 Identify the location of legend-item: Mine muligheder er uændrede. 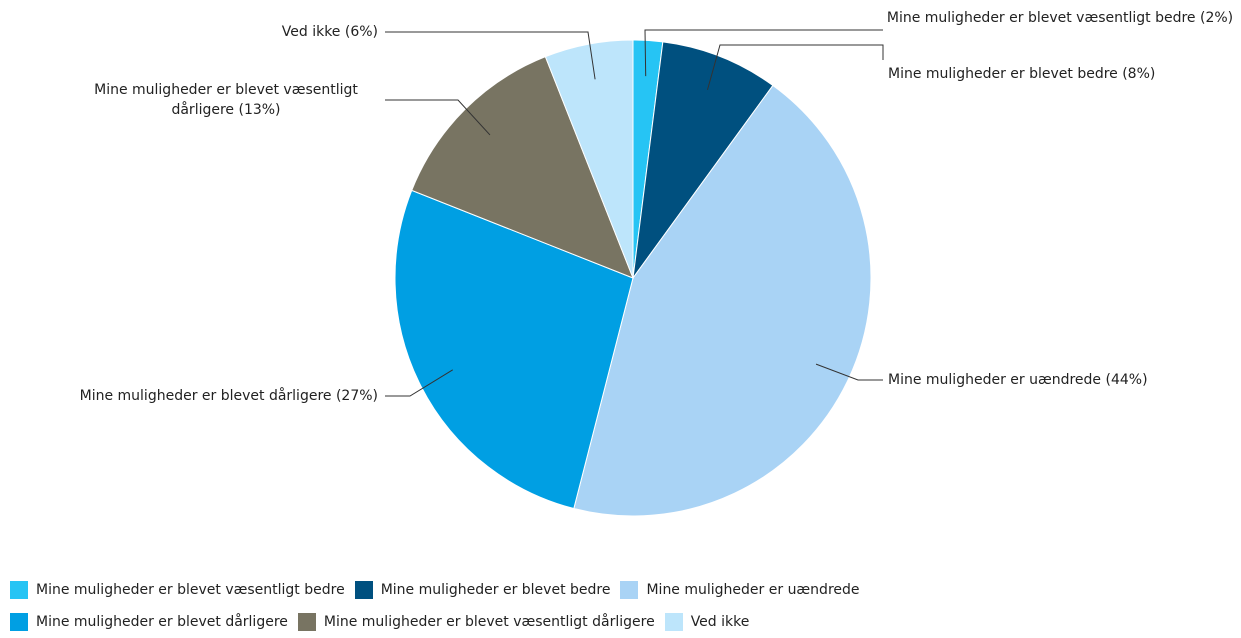
(740, 590).